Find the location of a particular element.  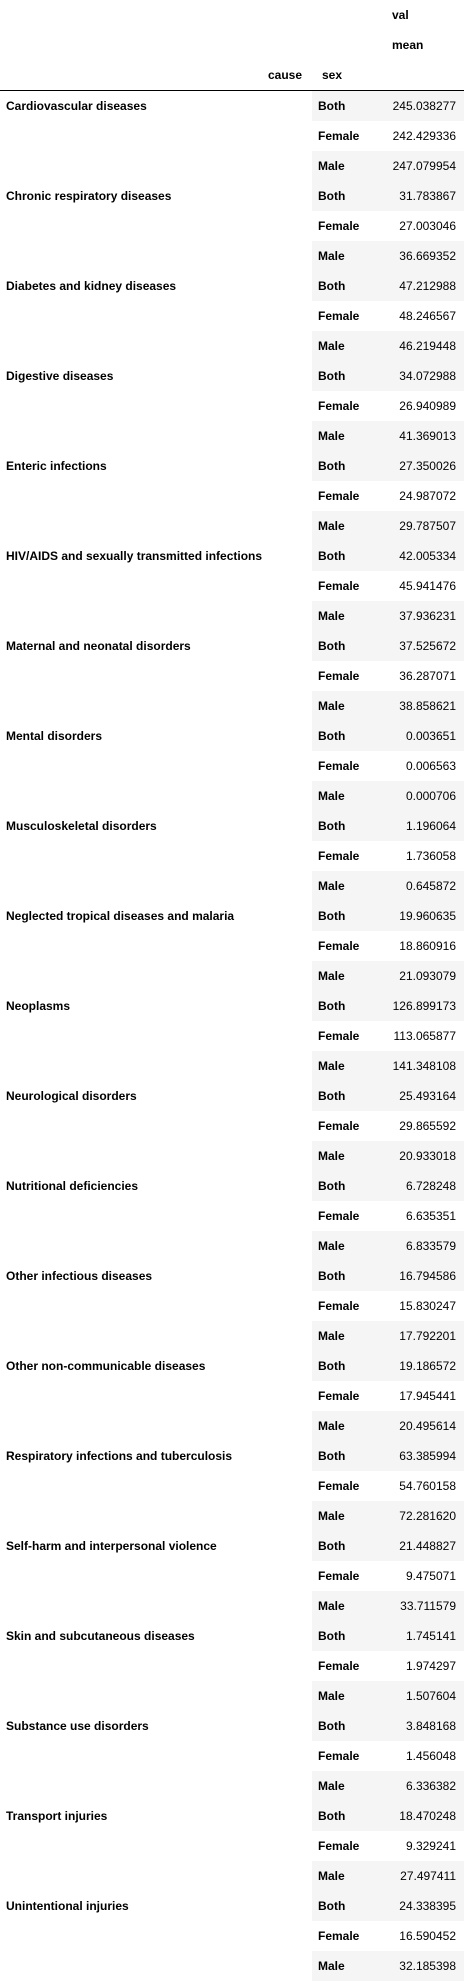

mean-value-cell: 37.525672 is located at coordinates (427, 645).